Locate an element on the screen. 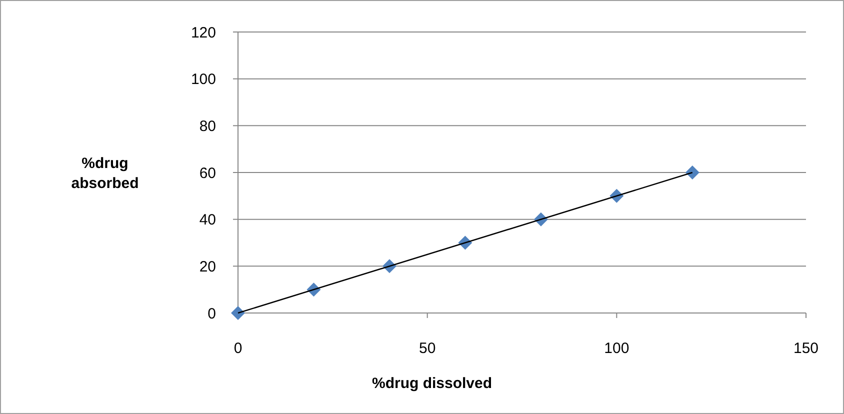 Image resolution: width=844 pixels, height=414 pixels. x-tick-label: 50 is located at coordinates (427, 348).